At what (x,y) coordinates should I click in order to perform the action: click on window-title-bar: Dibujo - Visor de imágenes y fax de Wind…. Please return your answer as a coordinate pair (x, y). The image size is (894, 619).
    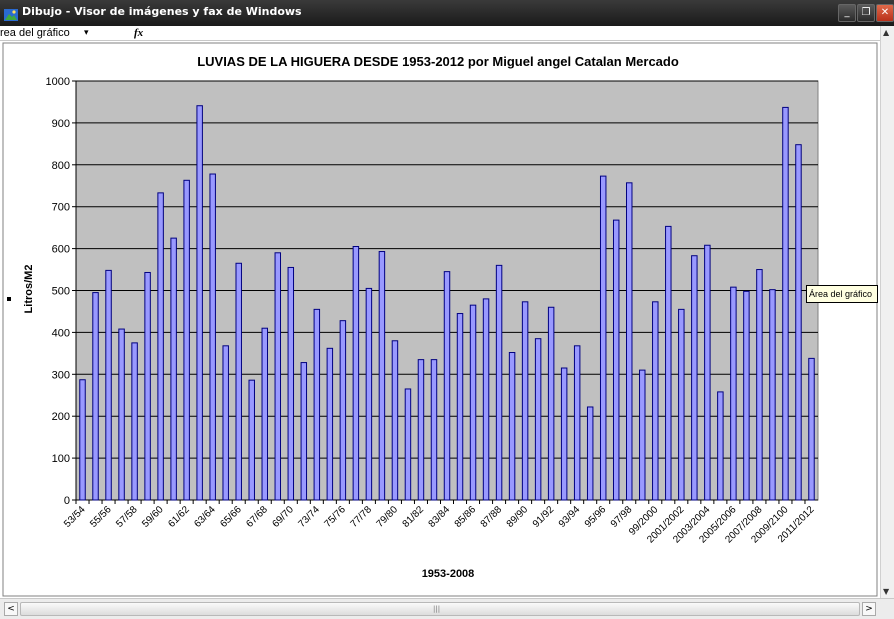
    Looking at the image, I should click on (447, 13).